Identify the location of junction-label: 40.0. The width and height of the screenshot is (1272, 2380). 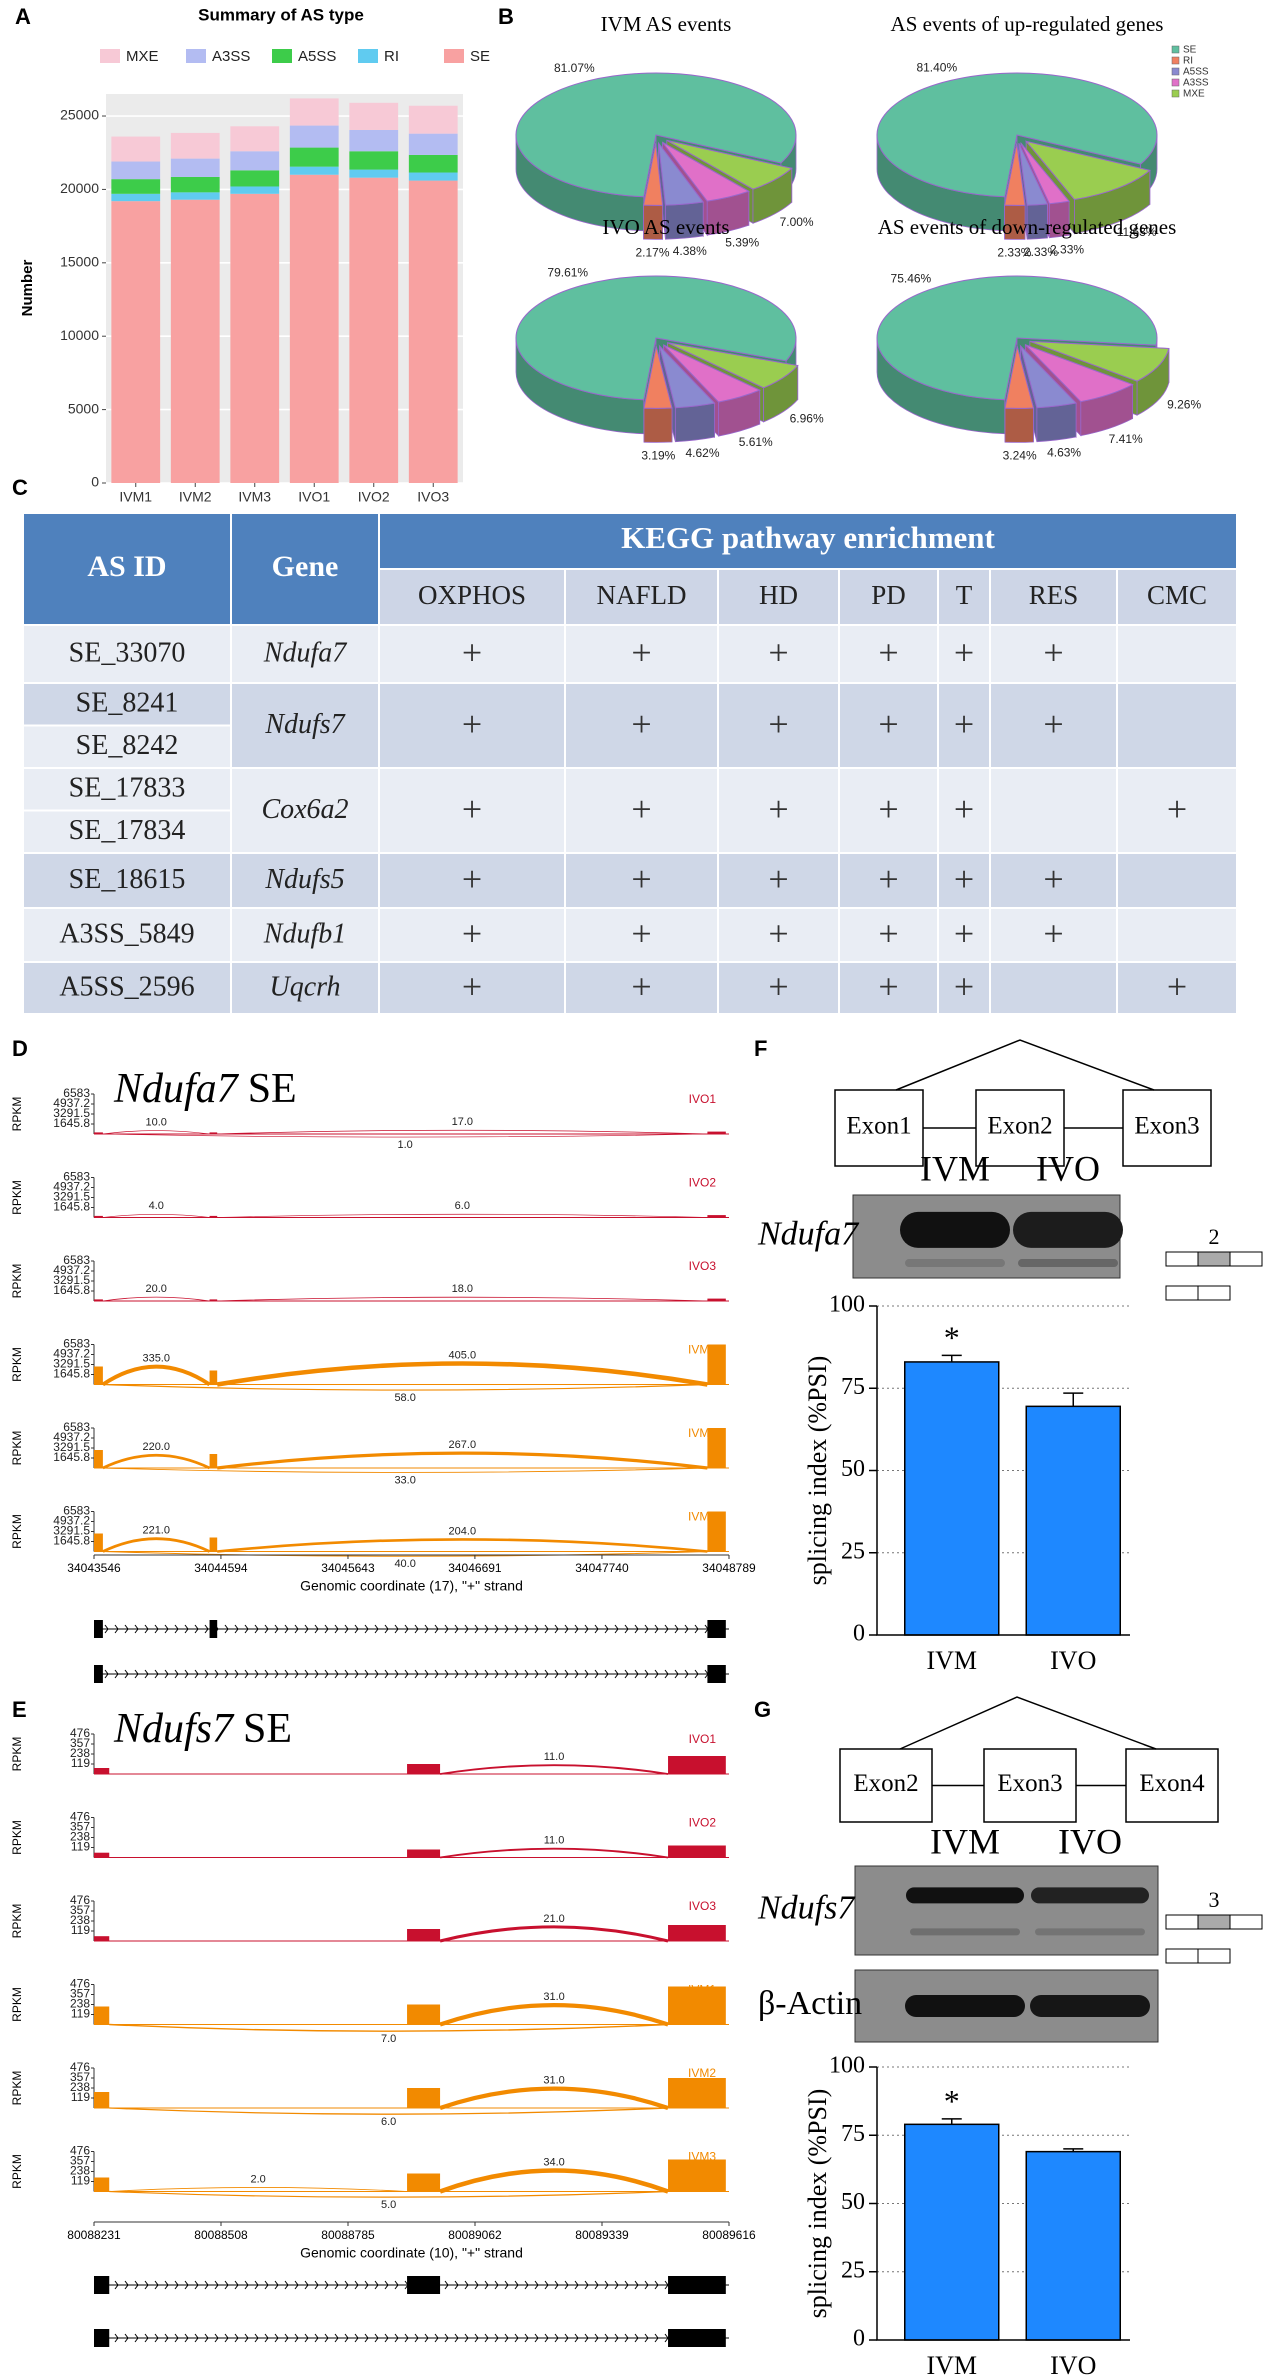
(404, 1564).